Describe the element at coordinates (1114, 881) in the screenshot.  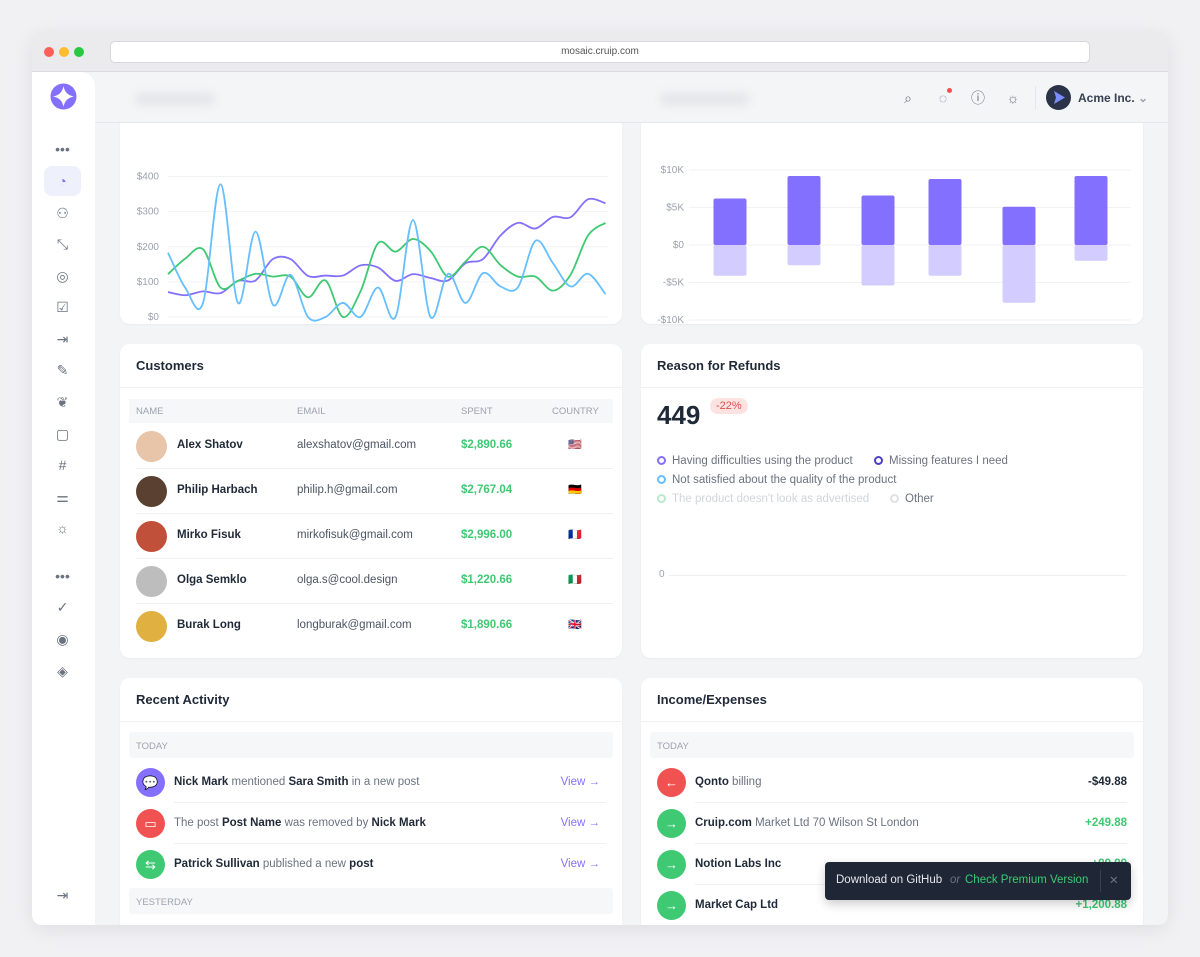
I see `close-icon: ✕` at that location.